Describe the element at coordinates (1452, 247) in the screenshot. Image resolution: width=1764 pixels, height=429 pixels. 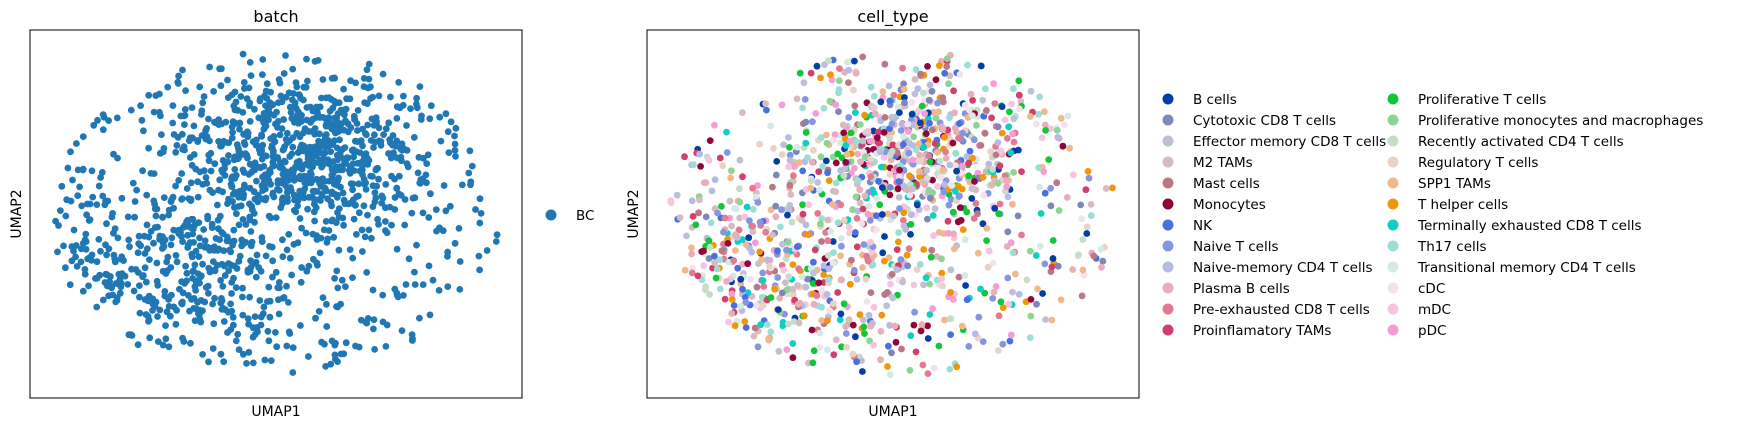
I see `cell-type-legend-label: Th17 cells` at that location.